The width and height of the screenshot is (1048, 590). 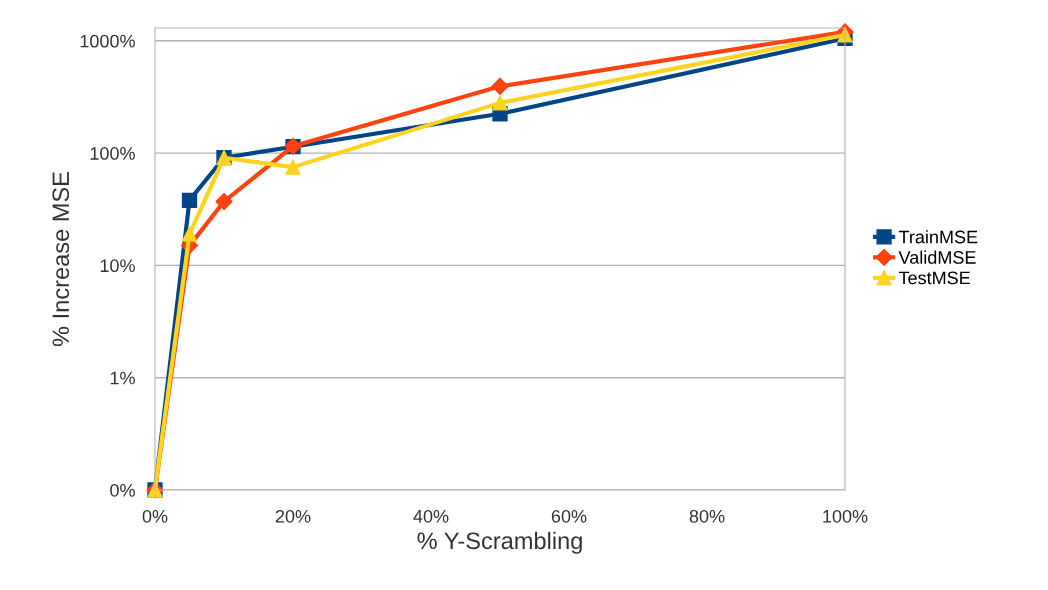 What do you see at coordinates (293, 516) in the screenshot?
I see `x-tick-label: 20%` at bounding box center [293, 516].